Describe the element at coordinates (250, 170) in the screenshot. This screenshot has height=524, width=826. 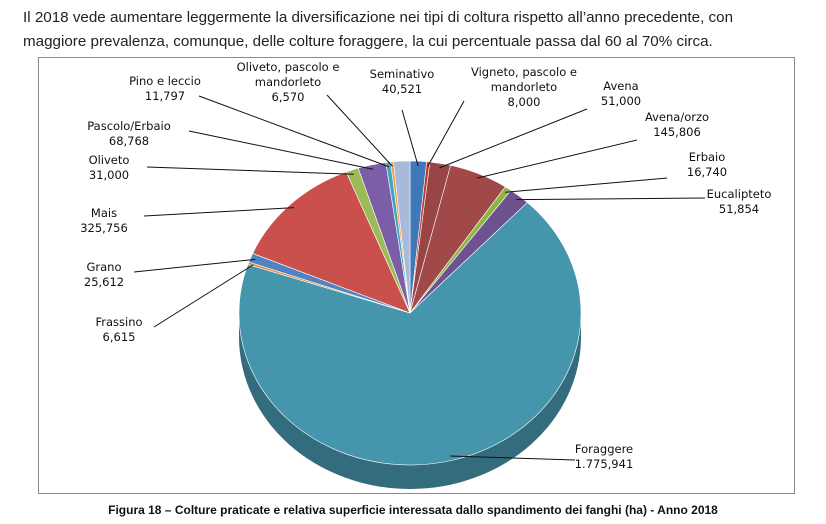
I see `leader-line-oliveto` at that location.